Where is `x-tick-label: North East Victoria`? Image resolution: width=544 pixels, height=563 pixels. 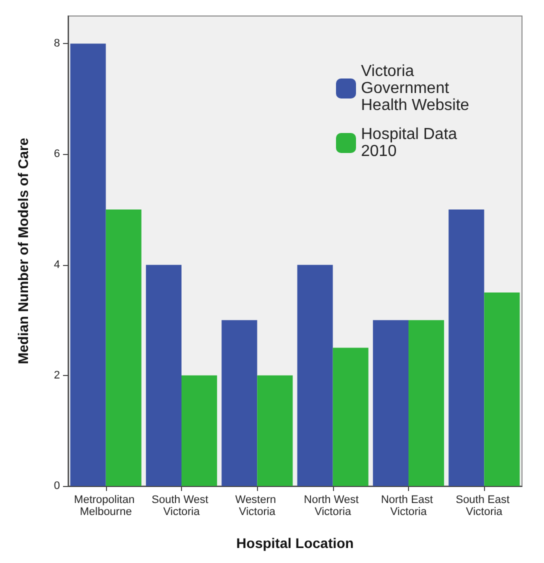 x-tick-label: North East Victoria is located at coordinates (408, 506).